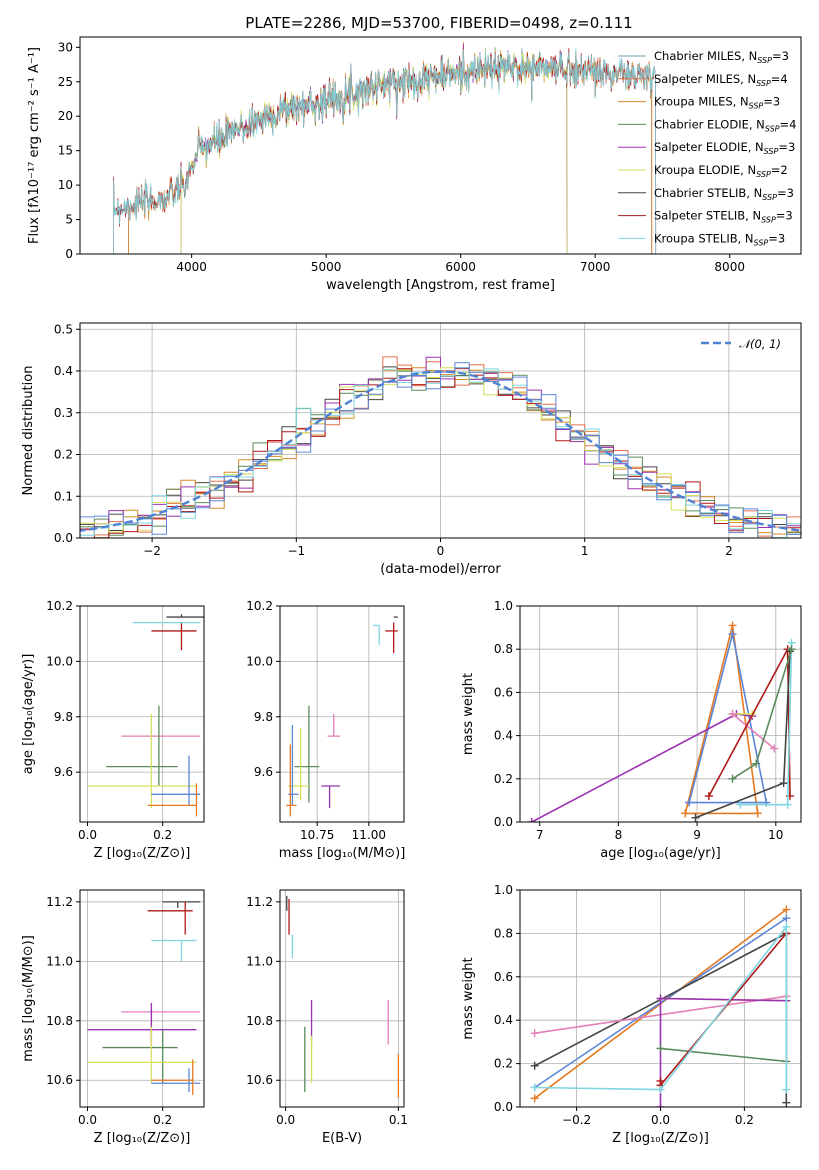 The width and height of the screenshot is (819, 1170). Describe the element at coordinates (65, 151) in the screenshot. I see `y-tick-label: 15` at that location.